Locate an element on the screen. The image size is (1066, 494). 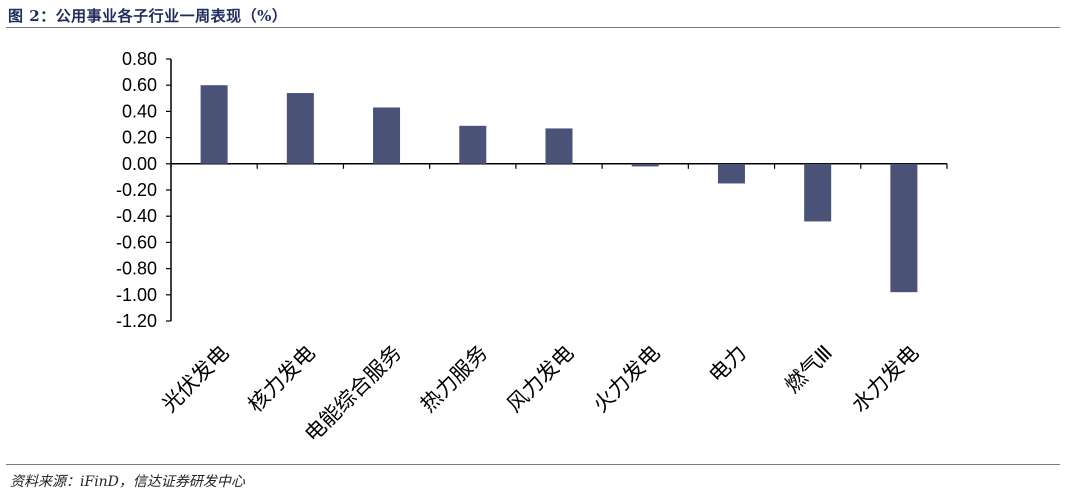
category-label: 电力 is located at coordinates (727, 364).